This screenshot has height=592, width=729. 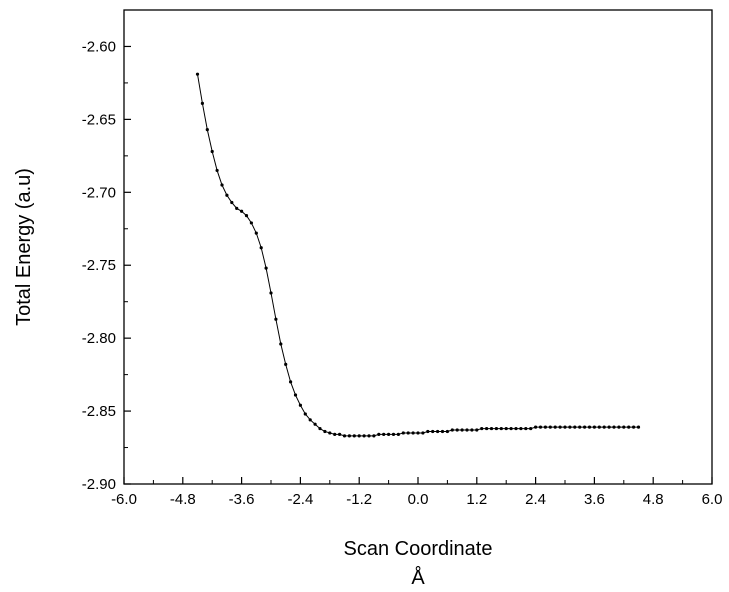 I want to click on x-tick-label: -1.2, so click(x=359, y=499).